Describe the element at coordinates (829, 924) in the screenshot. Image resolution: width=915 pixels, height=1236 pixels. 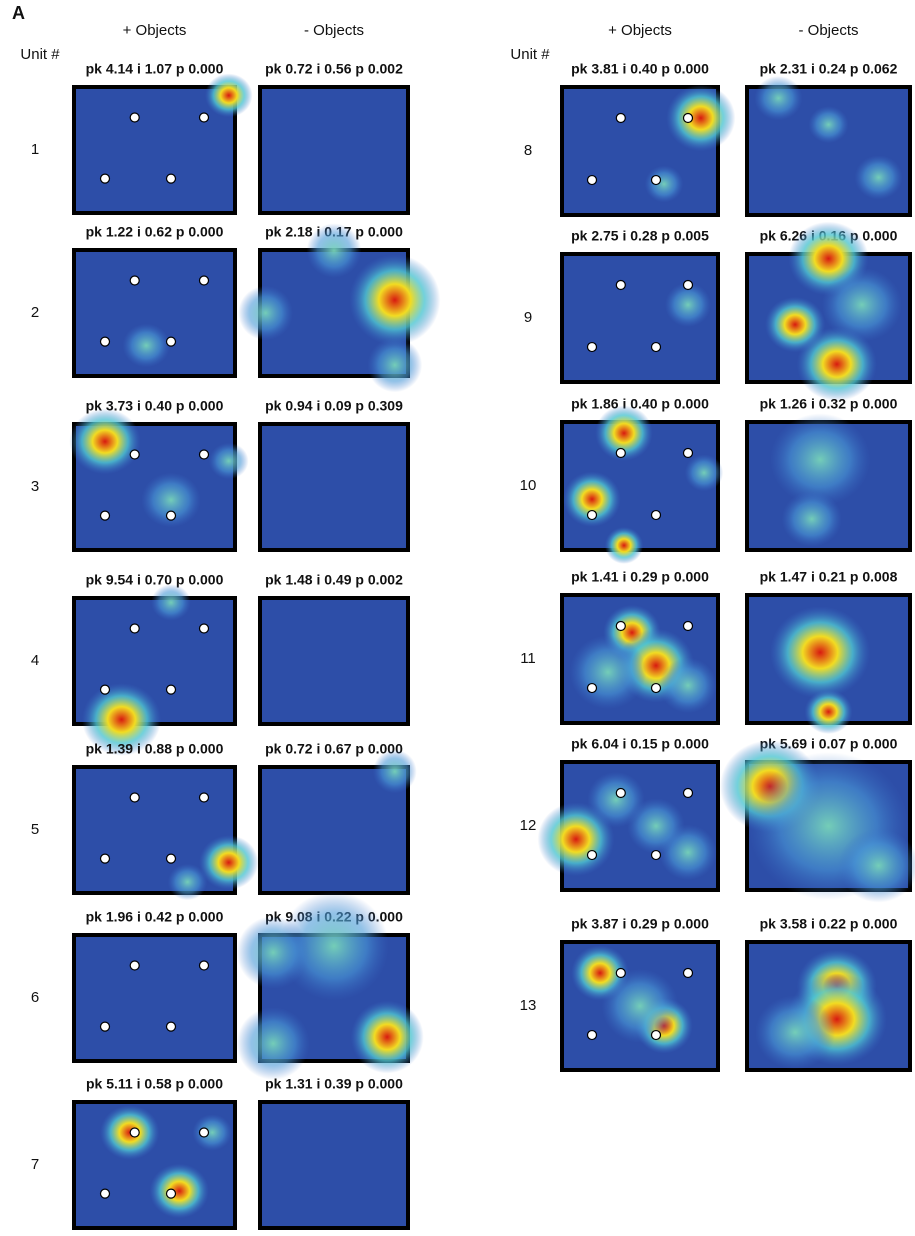
I see `minus-stats: pk 3.58 i 0.22 p 0.000` at that location.